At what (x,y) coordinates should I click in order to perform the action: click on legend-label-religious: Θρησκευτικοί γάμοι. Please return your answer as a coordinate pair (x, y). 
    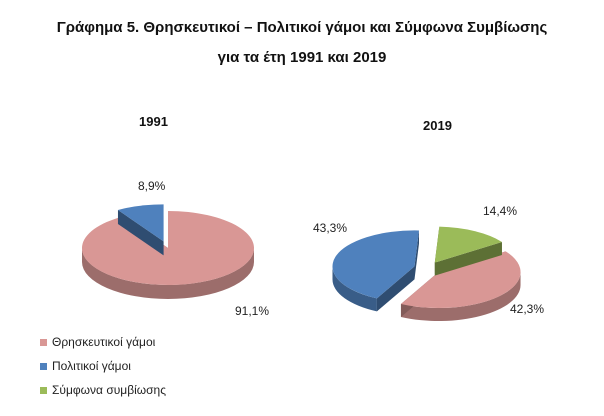
    Looking at the image, I should click on (104, 342).